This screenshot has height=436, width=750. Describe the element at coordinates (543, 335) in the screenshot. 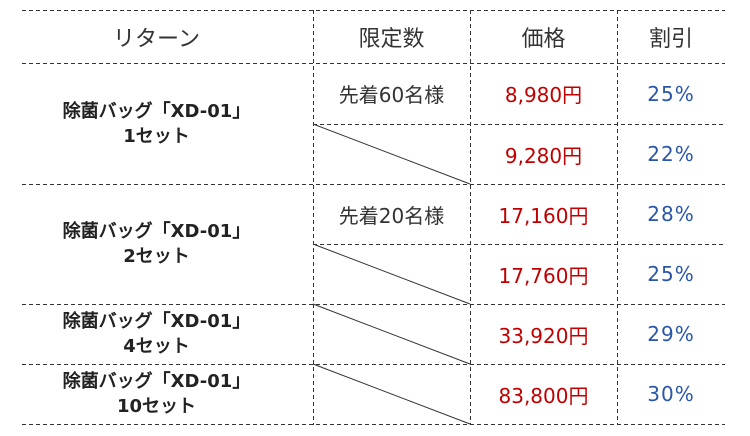

I see `price-cell: 33,920円` at that location.